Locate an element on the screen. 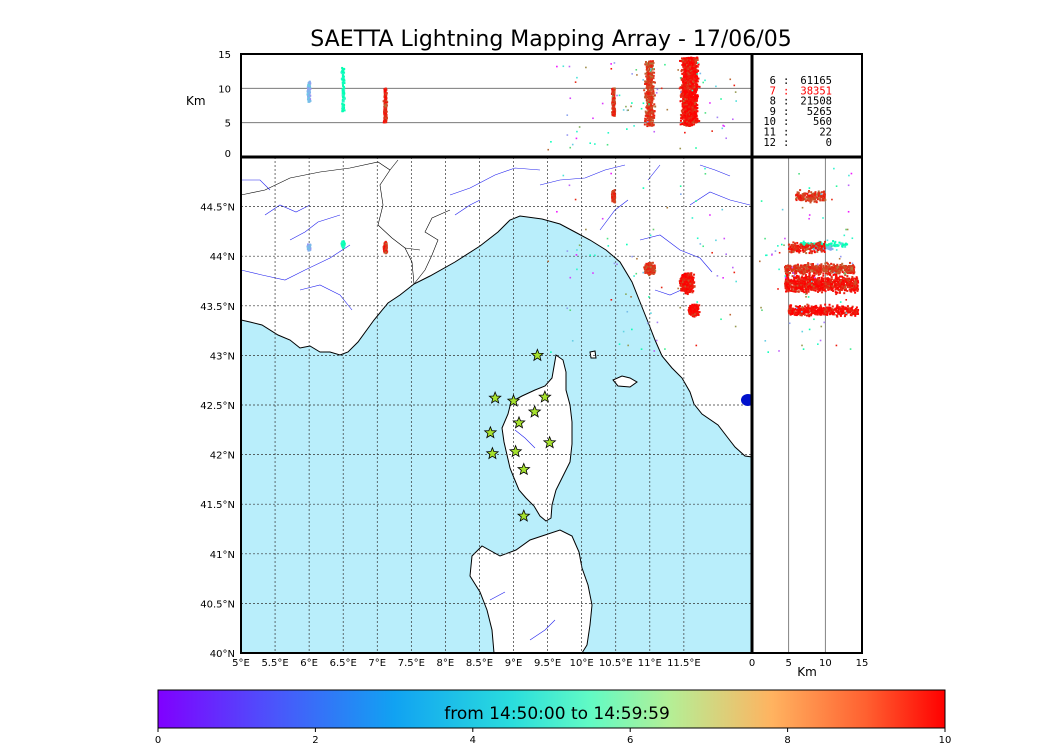 The width and height of the screenshot is (1050, 750). altitude-tick-label: 15 is located at coordinates (224, 55).